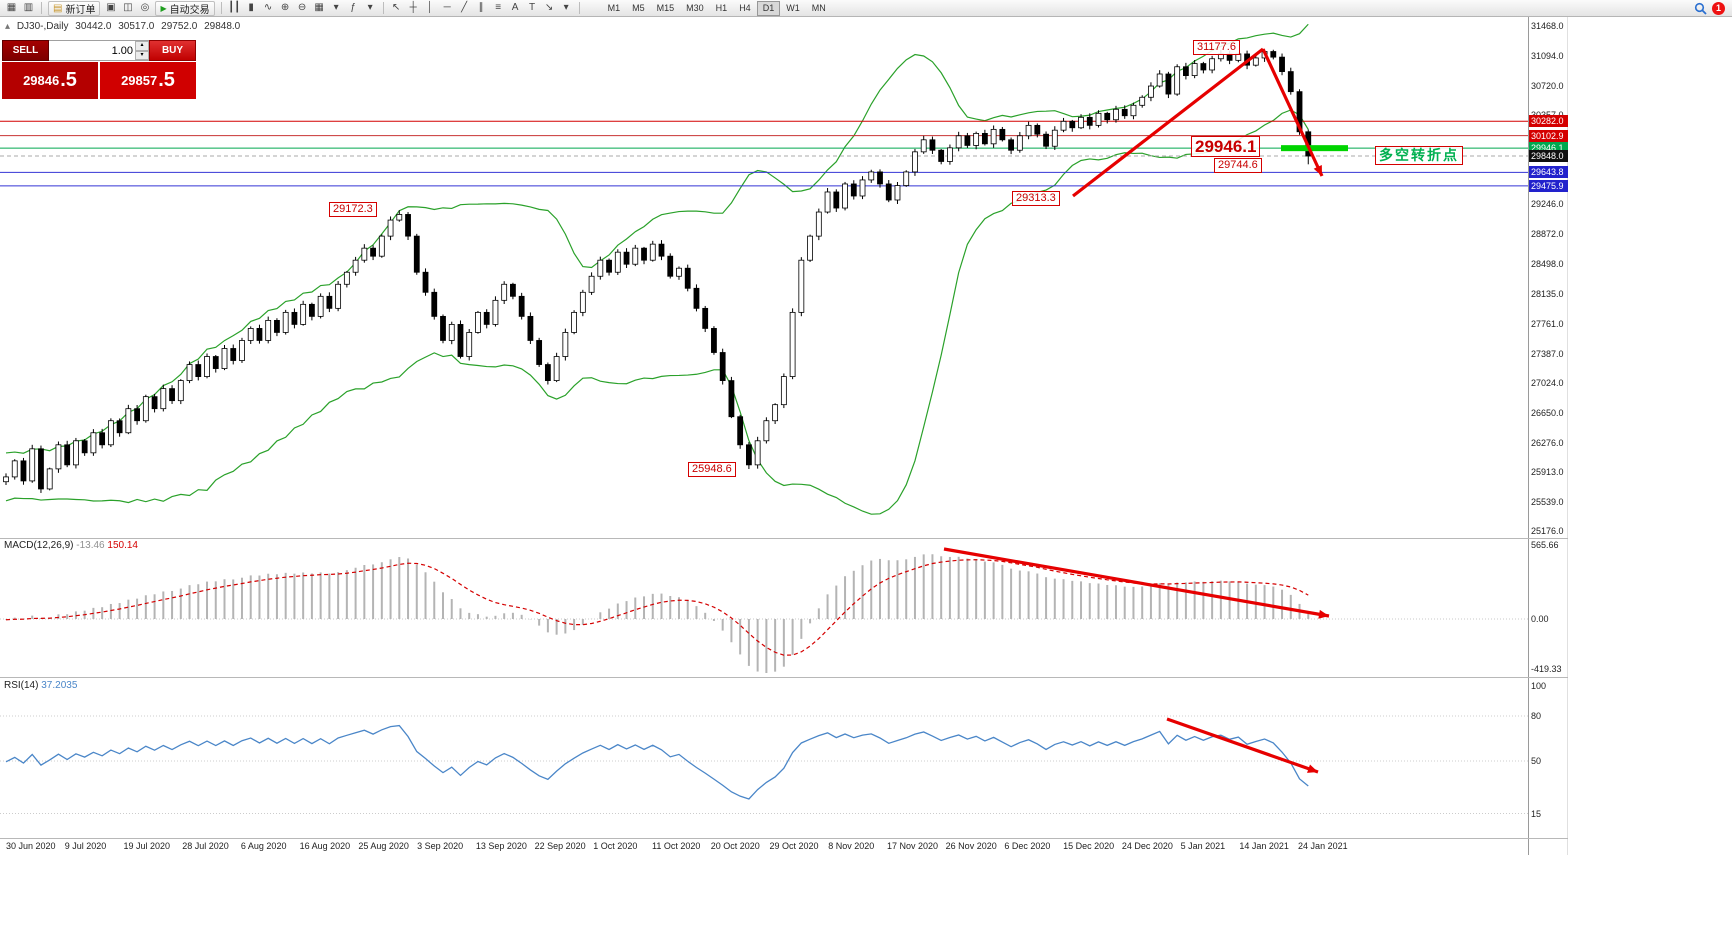 This screenshot has width=1732, height=945. Describe the element at coordinates (1718, 8) in the screenshot. I see `notification-badge: 1` at that location.